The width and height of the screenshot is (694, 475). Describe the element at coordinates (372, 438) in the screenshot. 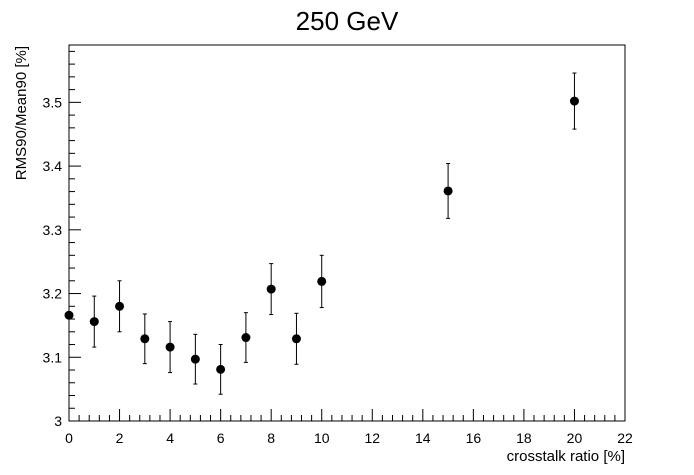

I see `x-tick-label: 12` at that location.